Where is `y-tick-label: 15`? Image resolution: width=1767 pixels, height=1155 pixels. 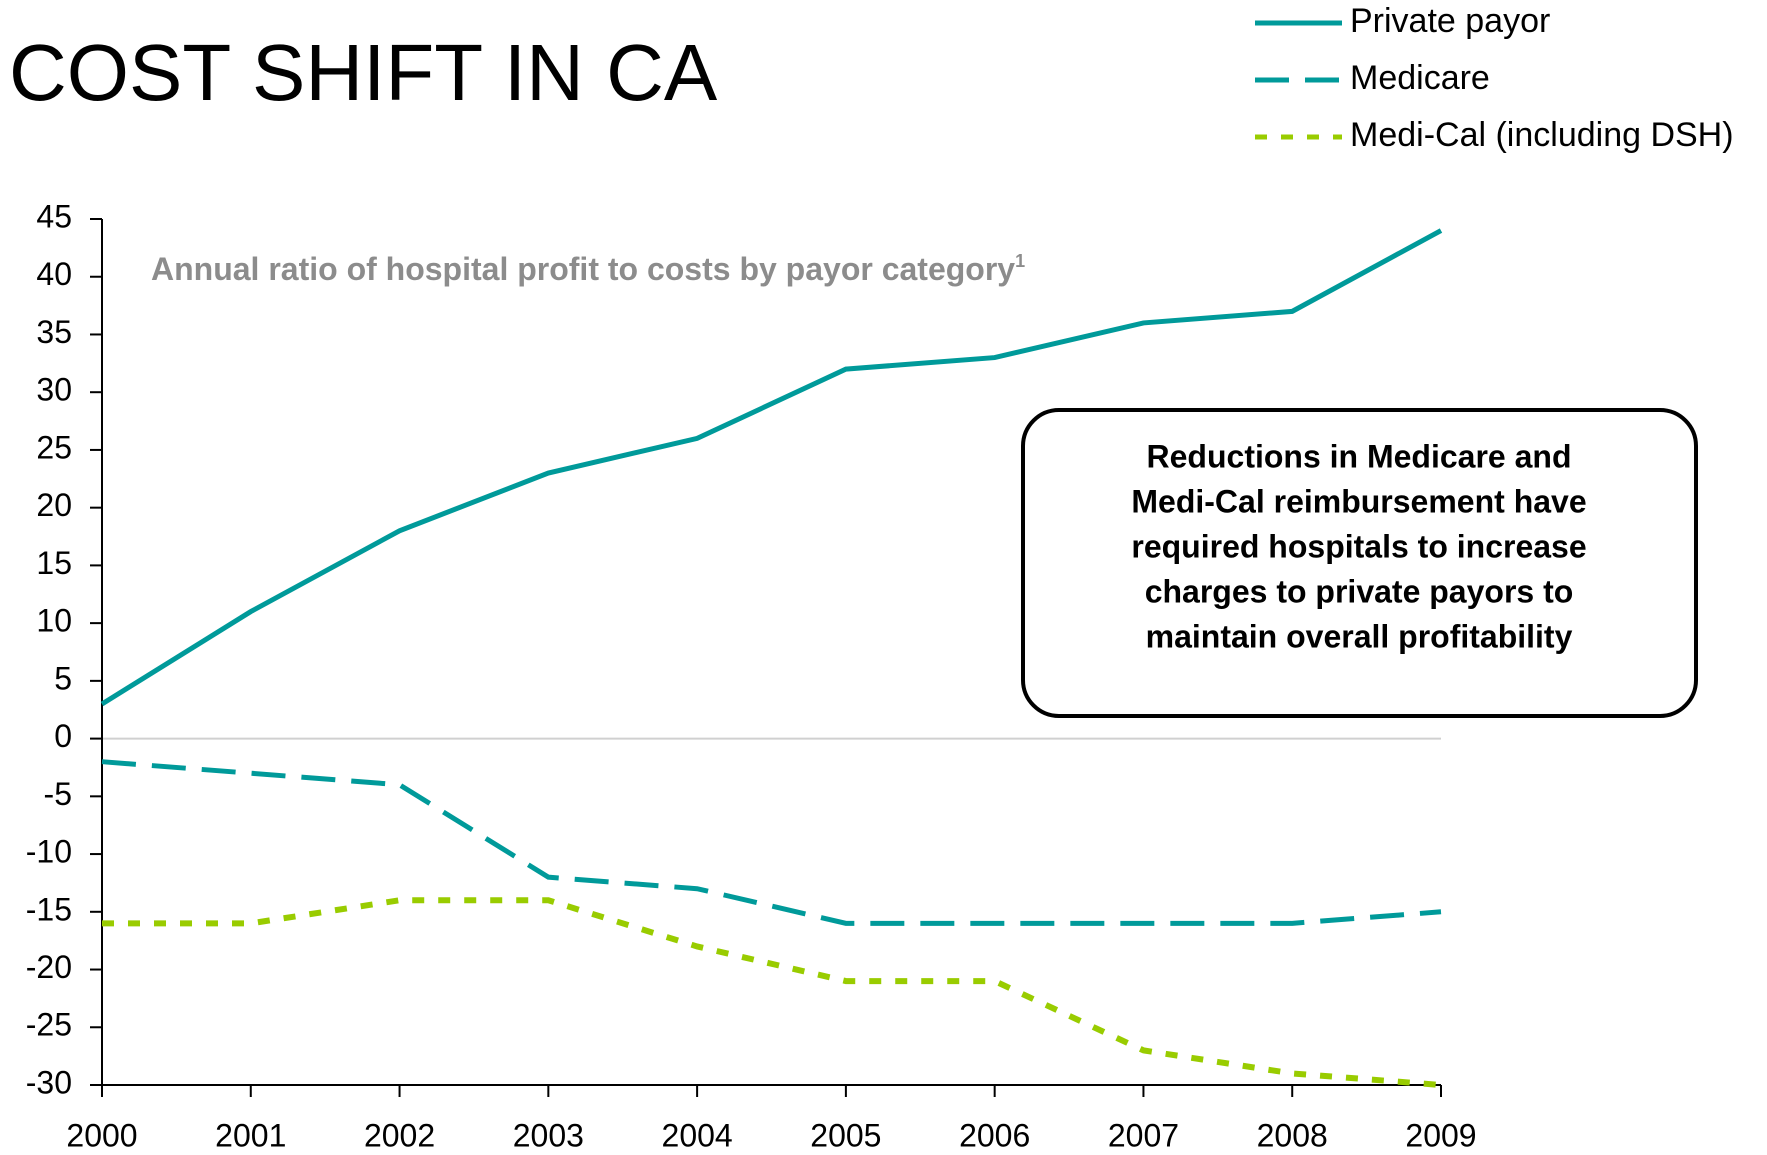
y-tick-label: 15 is located at coordinates (54, 563).